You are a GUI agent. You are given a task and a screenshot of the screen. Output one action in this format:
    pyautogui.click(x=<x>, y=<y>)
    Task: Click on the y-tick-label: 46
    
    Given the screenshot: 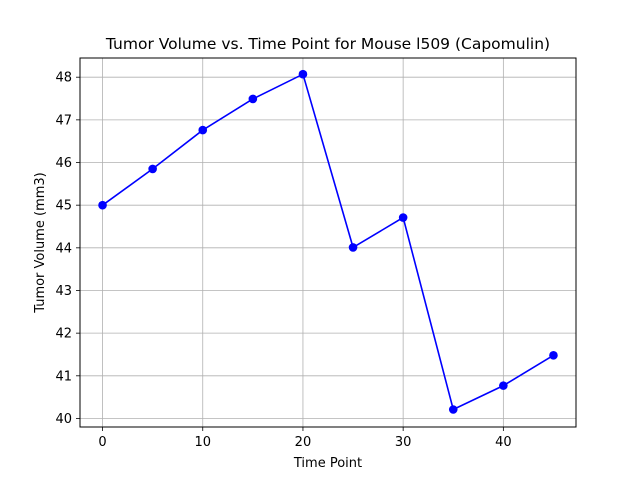 What is the action you would take?
    pyautogui.click(x=63, y=163)
    